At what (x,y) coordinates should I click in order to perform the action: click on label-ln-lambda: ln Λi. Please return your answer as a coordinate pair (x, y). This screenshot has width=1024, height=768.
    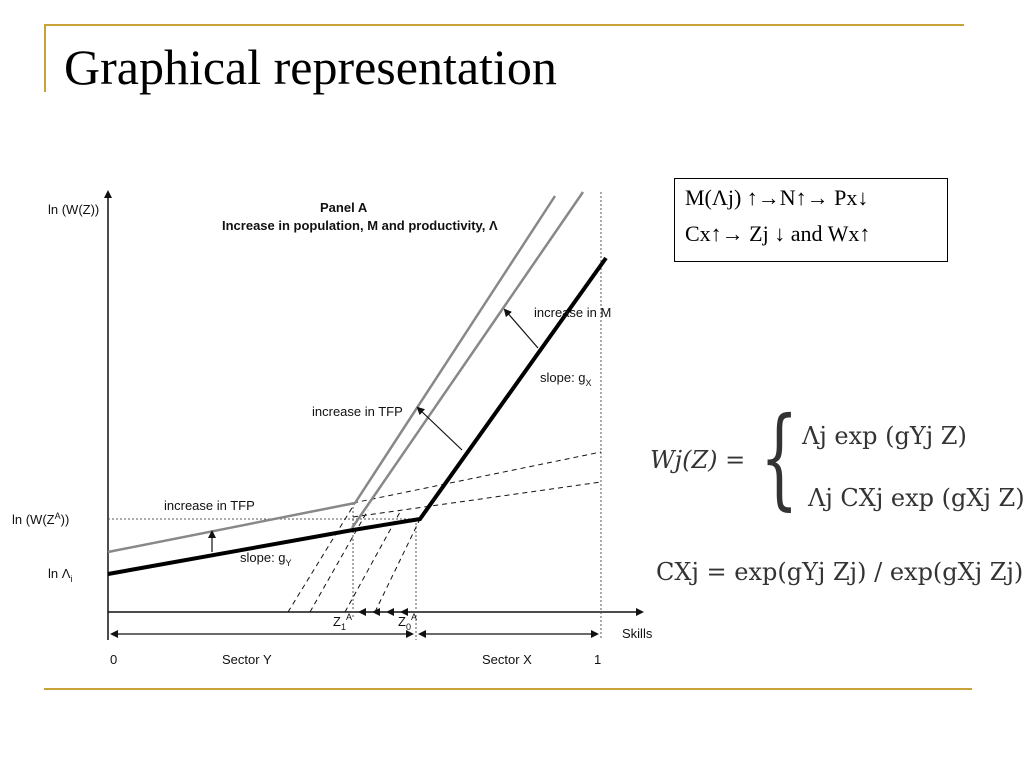
    Looking at the image, I should click on (60, 575).